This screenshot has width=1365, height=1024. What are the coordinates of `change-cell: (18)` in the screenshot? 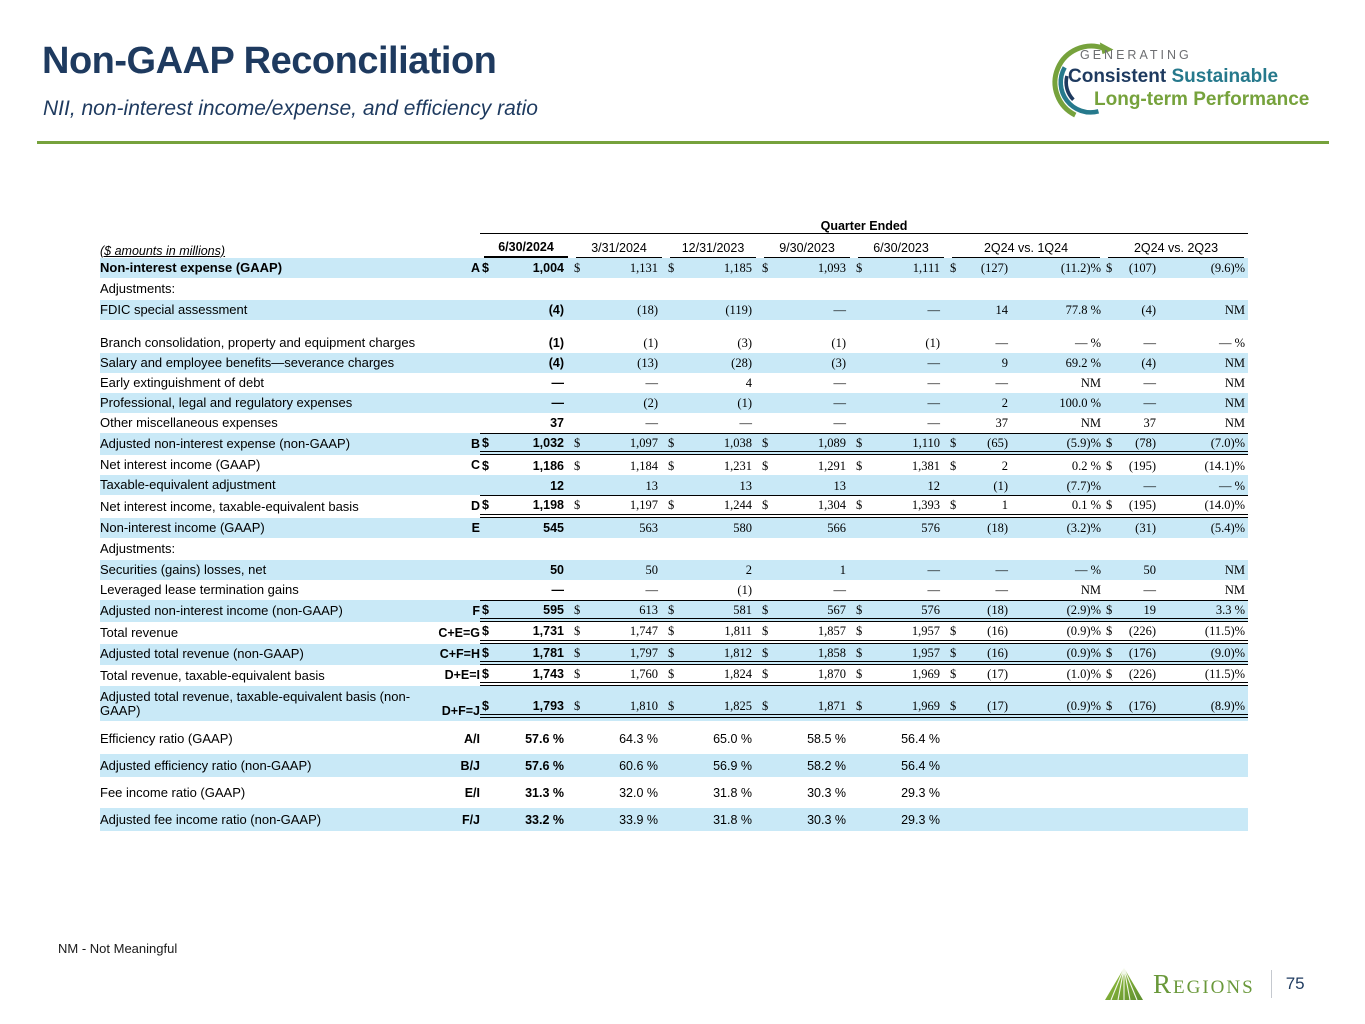 It's located at (982, 611).